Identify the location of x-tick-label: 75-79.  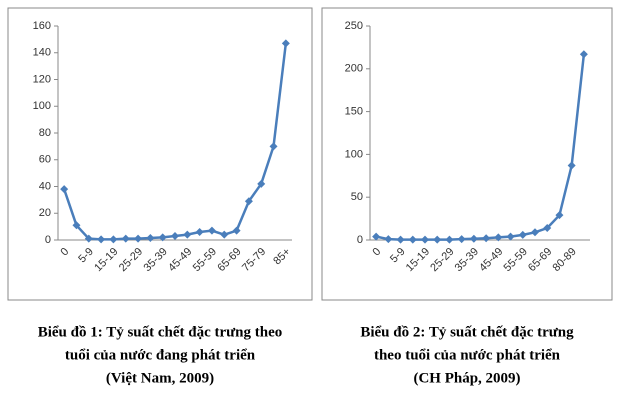
(254, 260).